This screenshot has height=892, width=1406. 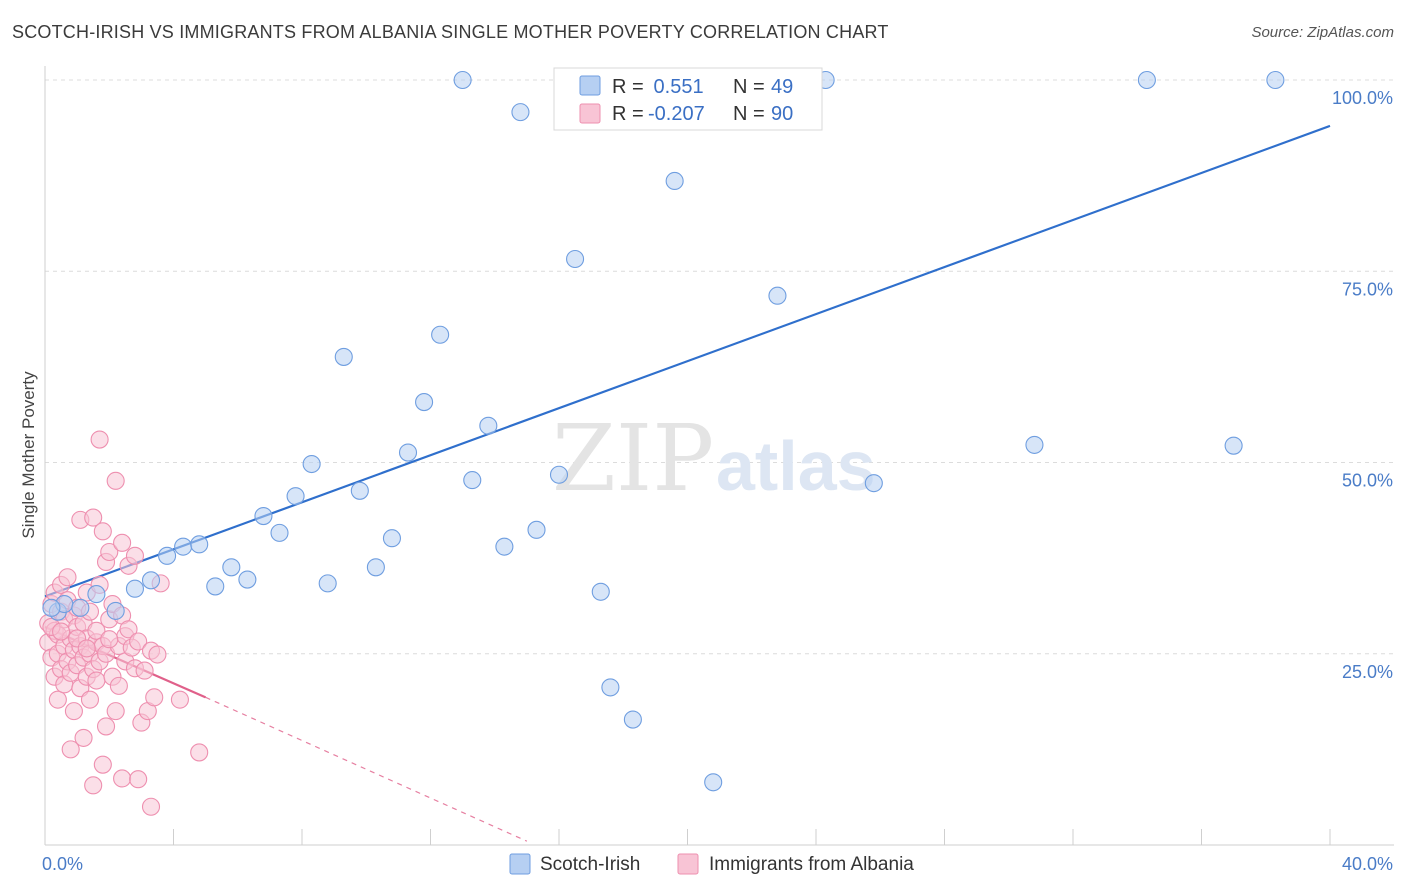 I want to click on bottom-legend-swatch-scotch-irish, so click(x=520, y=864).